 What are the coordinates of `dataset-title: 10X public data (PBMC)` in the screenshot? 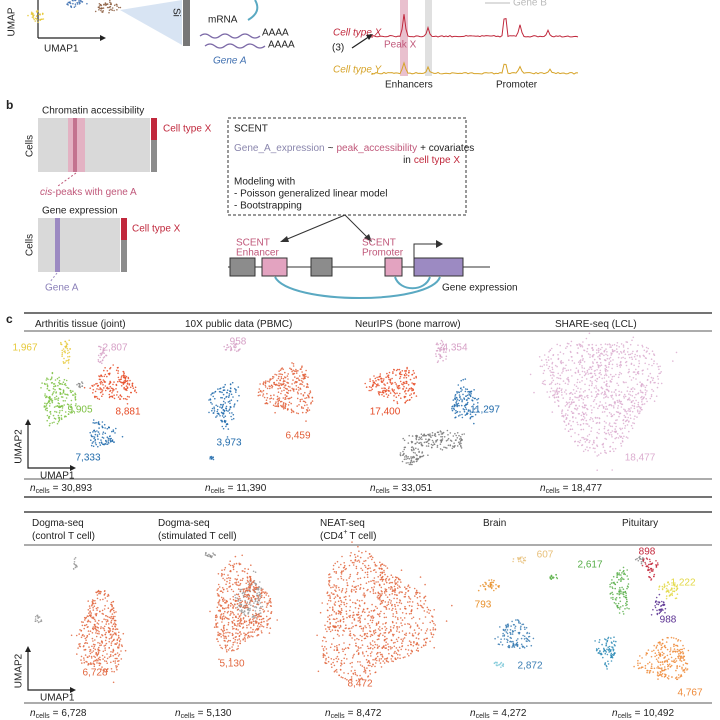 It's located at (238, 324).